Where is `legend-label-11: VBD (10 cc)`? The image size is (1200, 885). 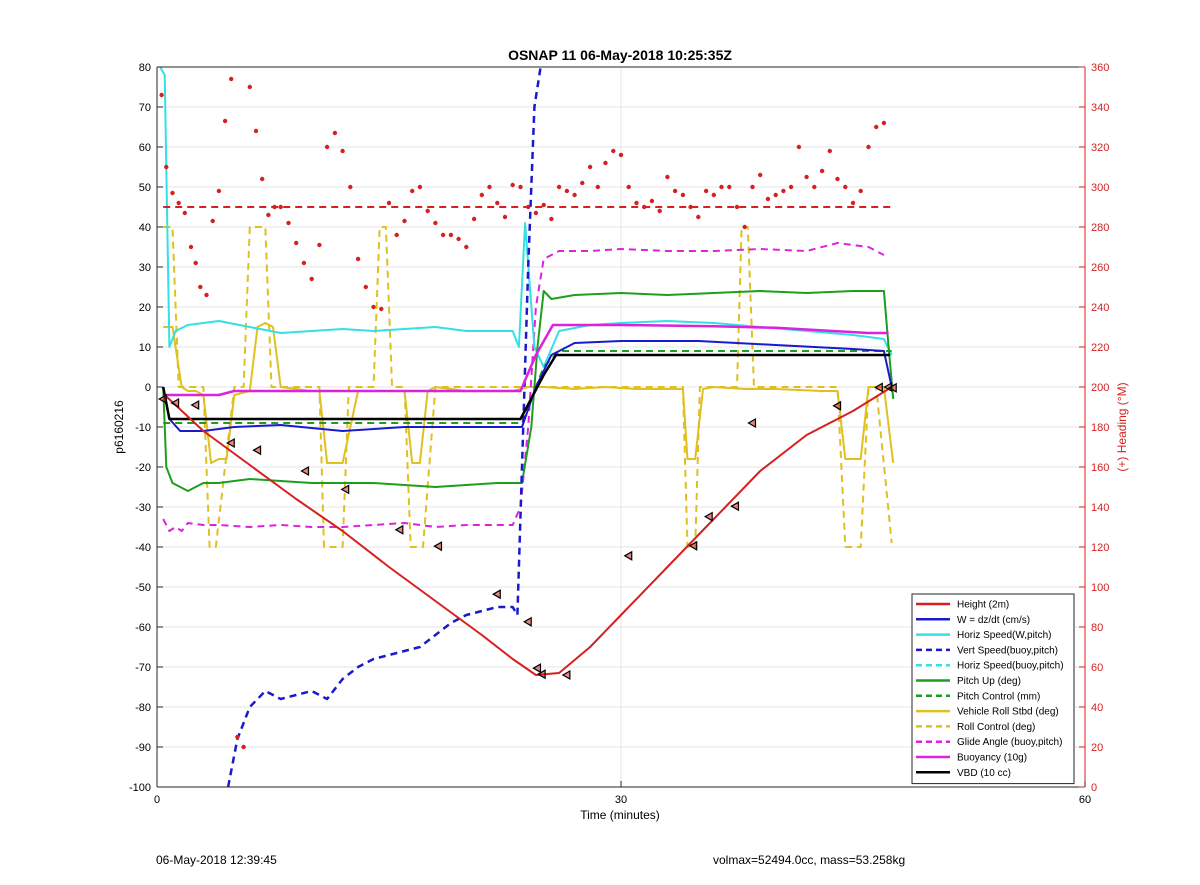 legend-label-11: VBD (10 cc) is located at coordinates (984, 773).